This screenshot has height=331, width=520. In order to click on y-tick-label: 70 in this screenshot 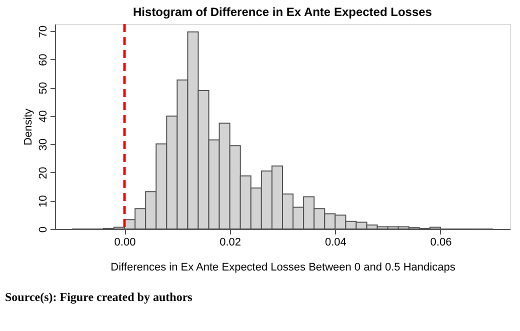, I will do `click(44, 31)`.